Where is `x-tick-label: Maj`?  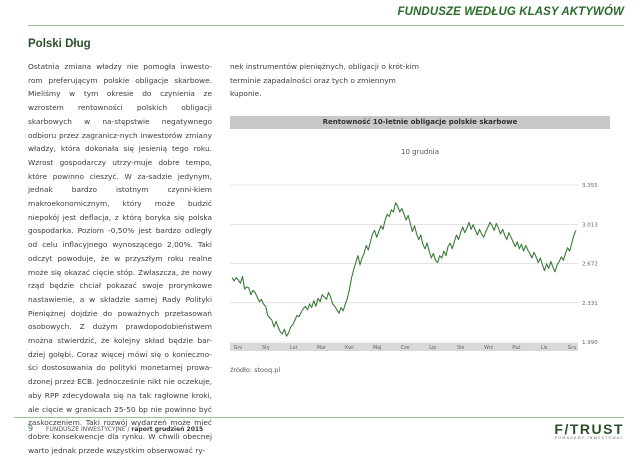
x-tick-label: Maj is located at coordinates (377, 348).